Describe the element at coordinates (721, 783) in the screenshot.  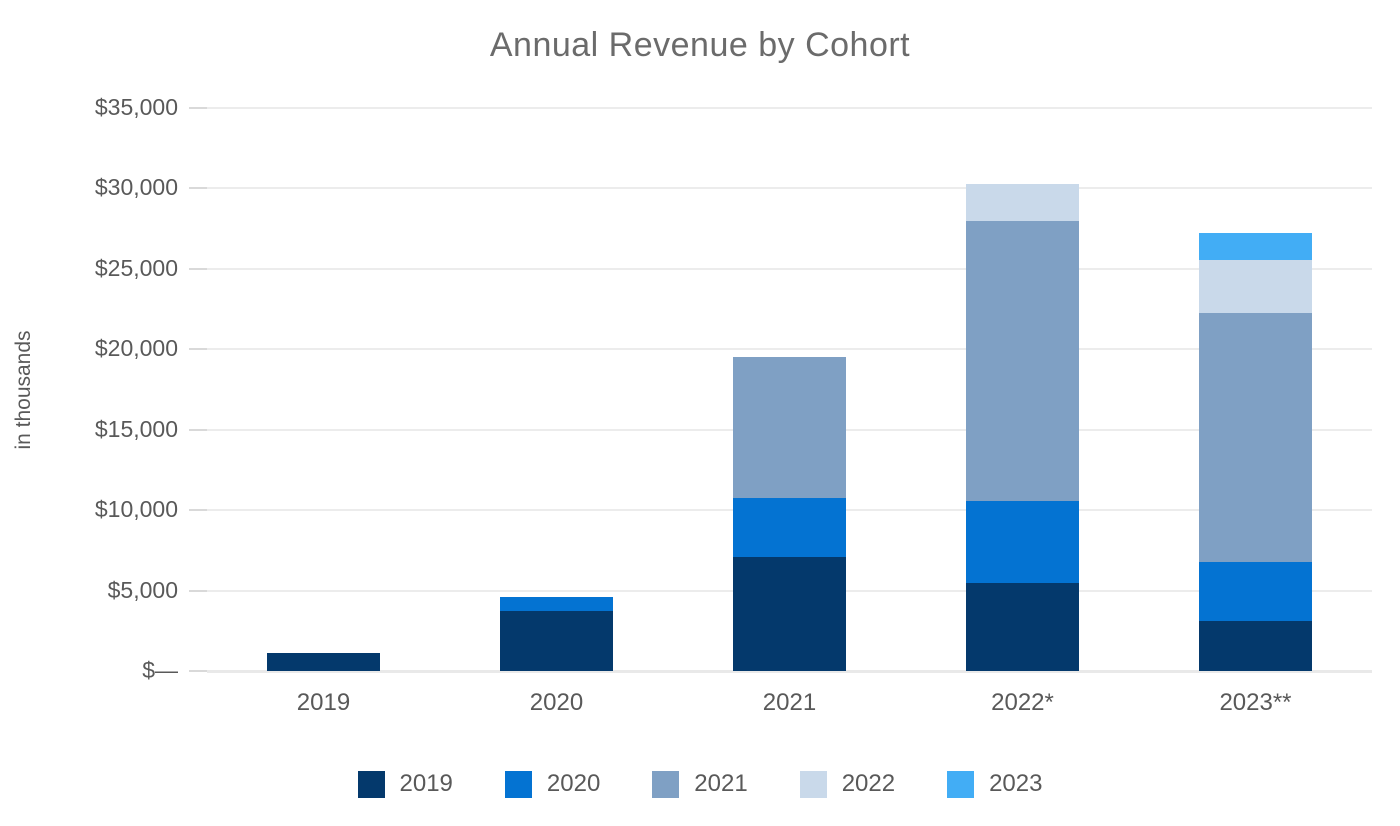
I see `legend-label-2021: 2021` at that location.